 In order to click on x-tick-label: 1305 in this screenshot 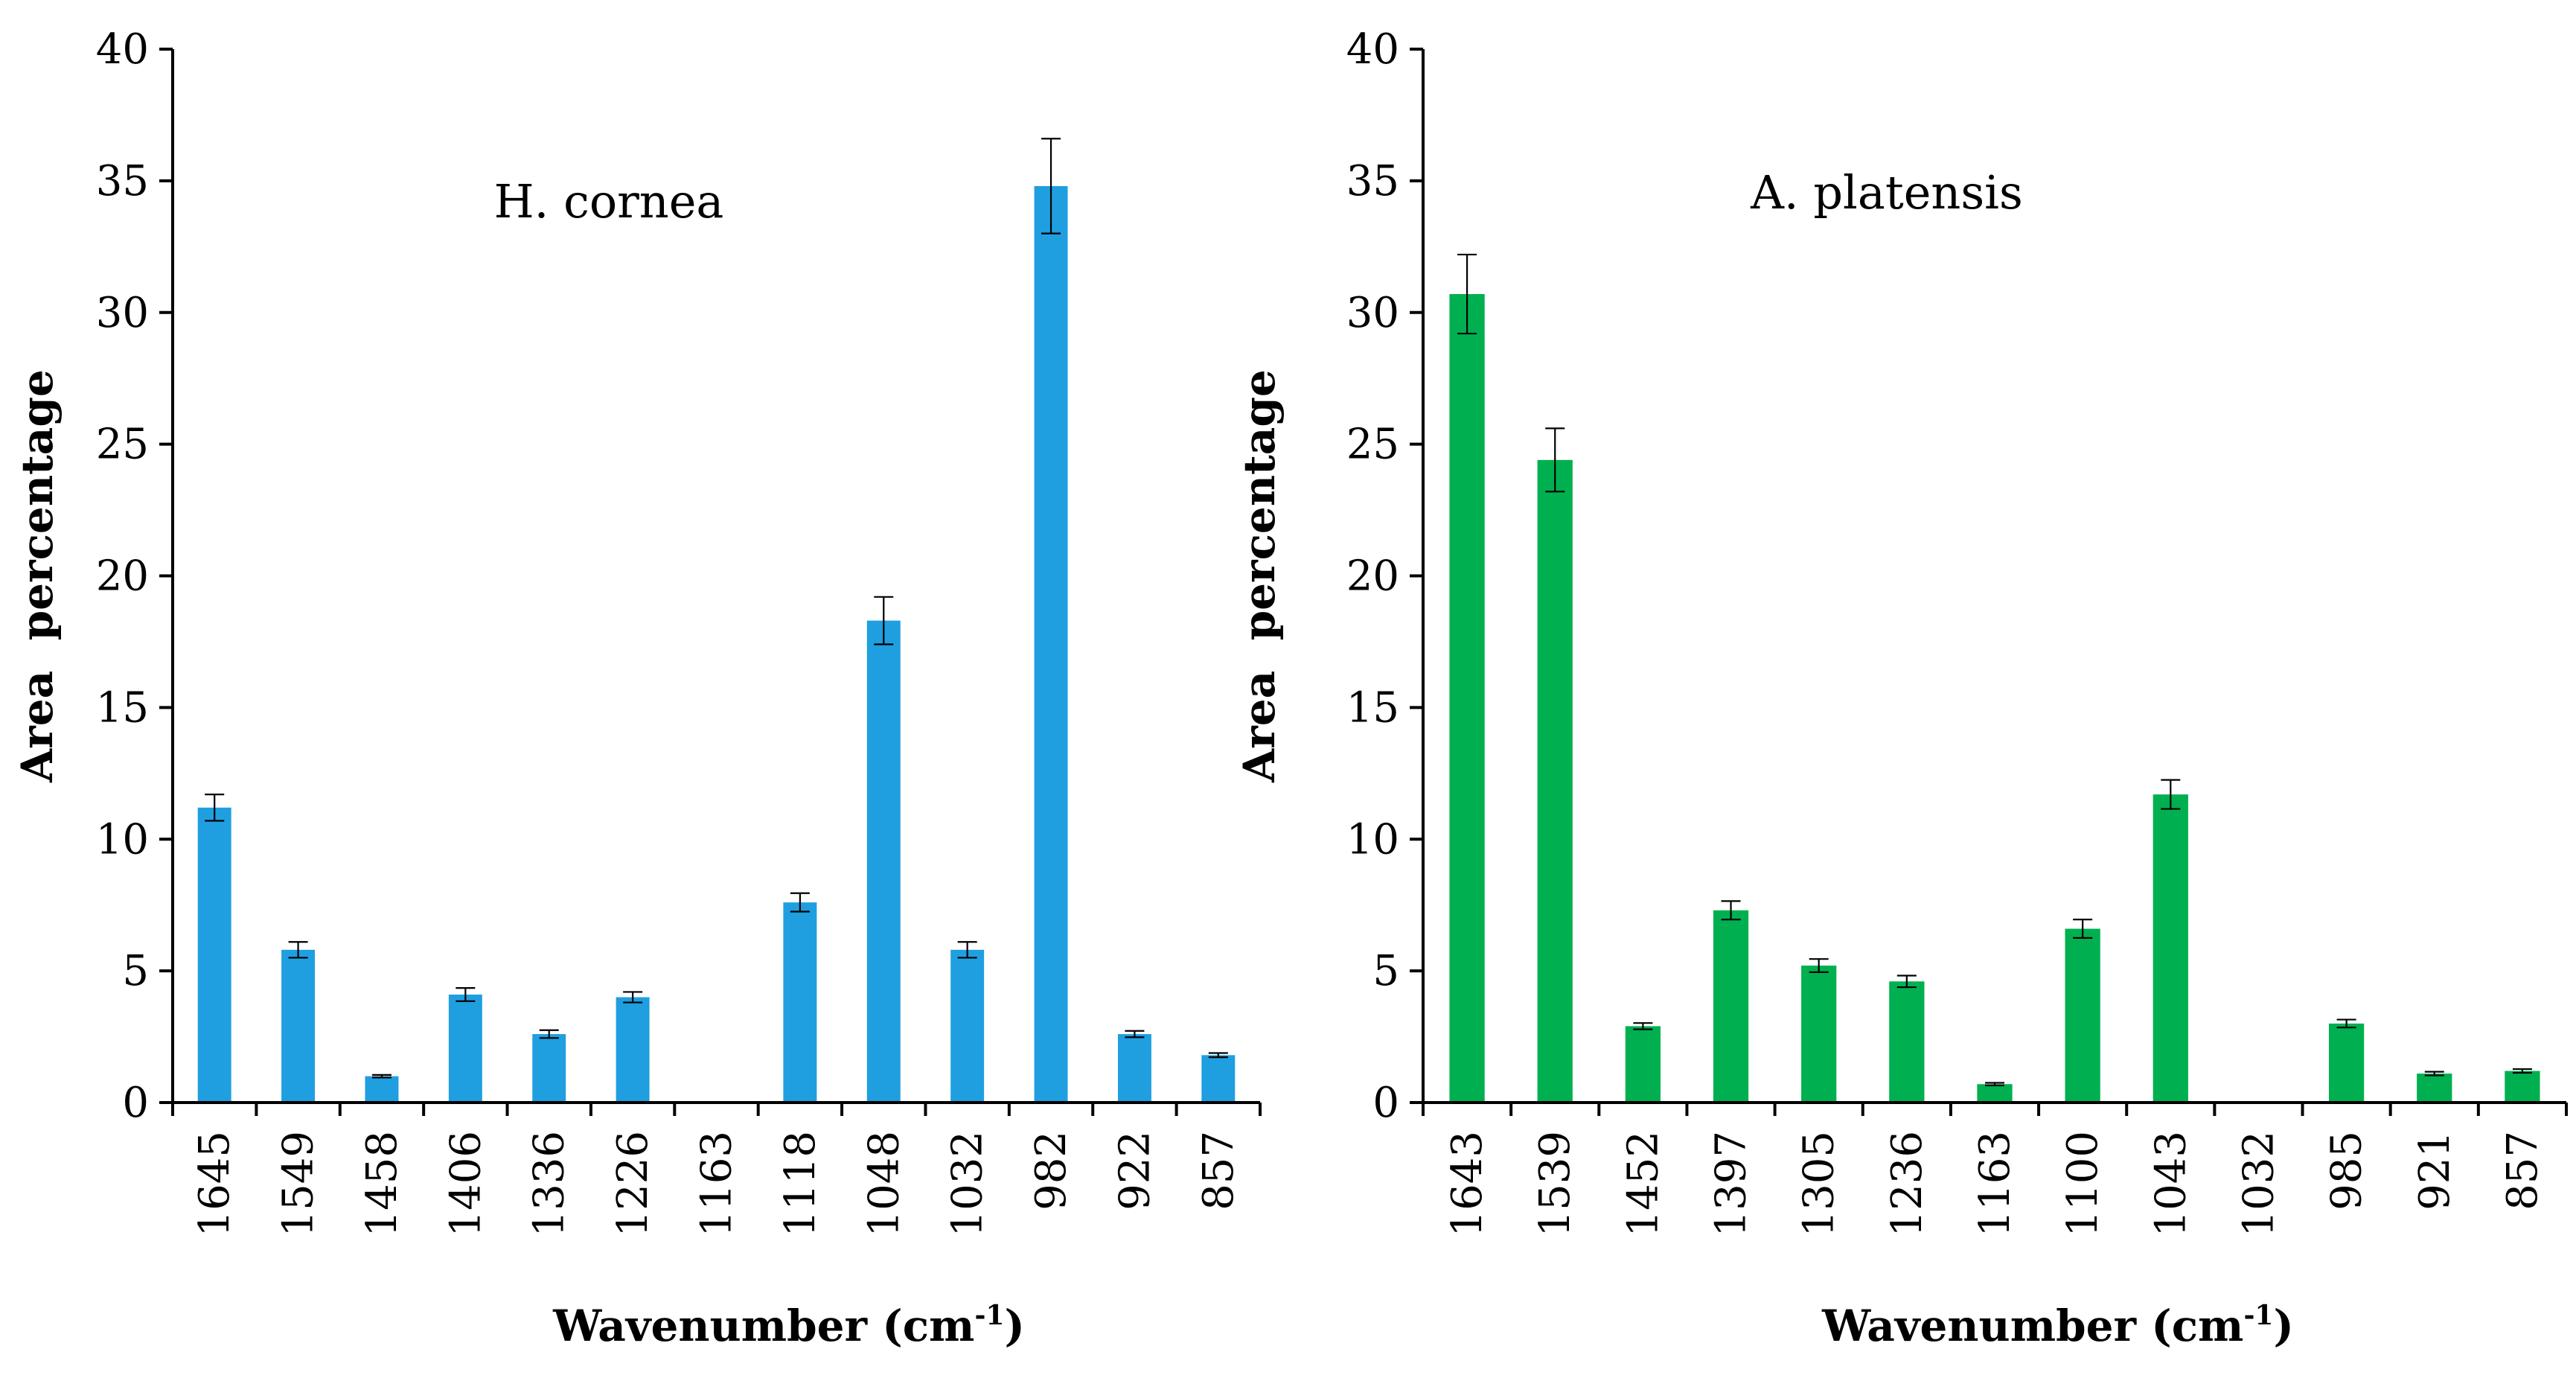, I will do `click(1819, 1184)`.